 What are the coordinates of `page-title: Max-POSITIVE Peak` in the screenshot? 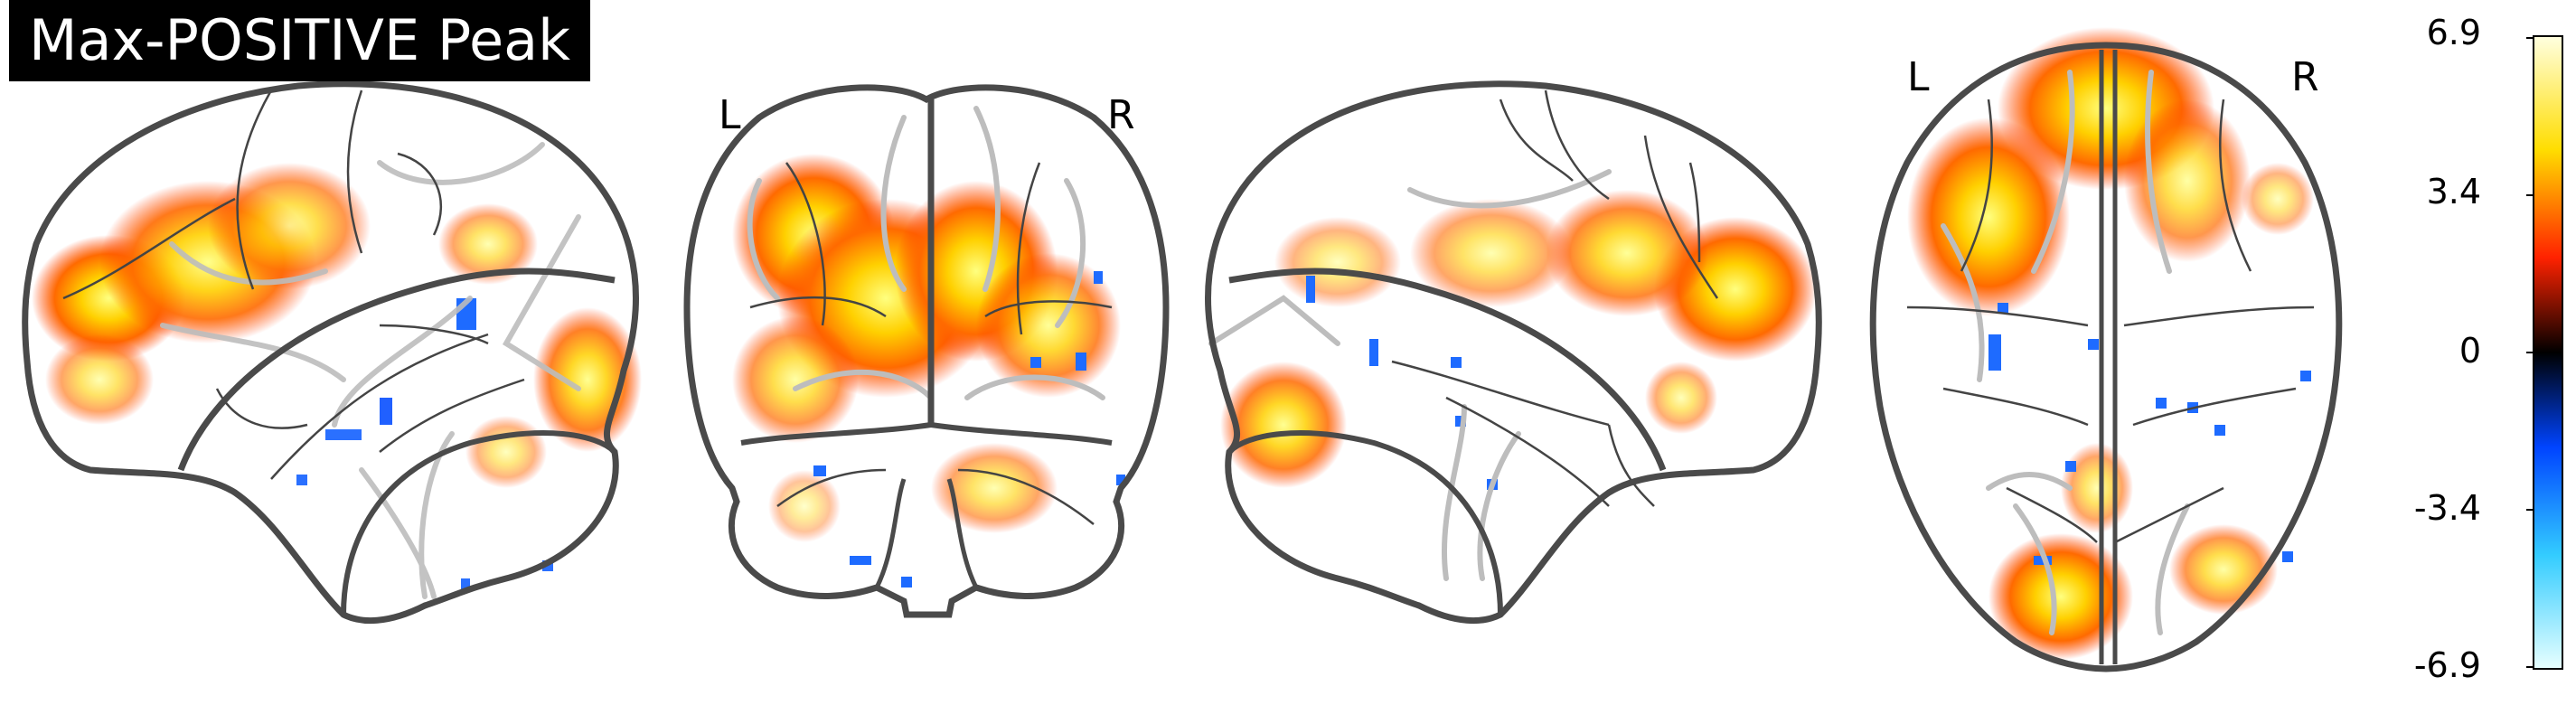 It's located at (300, 40).